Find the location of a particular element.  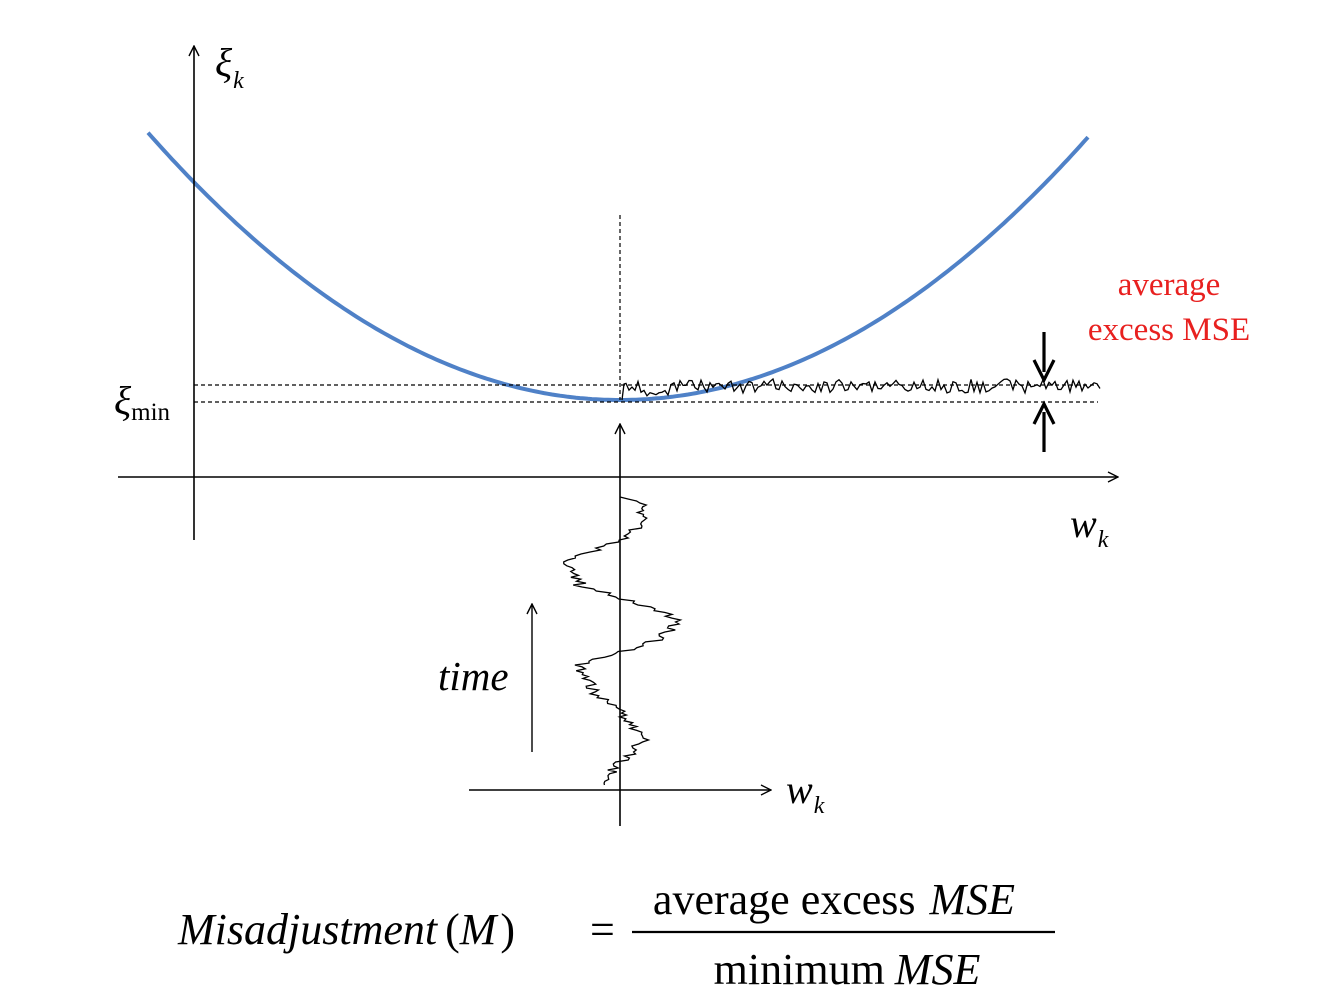

min-mse-label: ξmin is located at coordinates (142, 402).